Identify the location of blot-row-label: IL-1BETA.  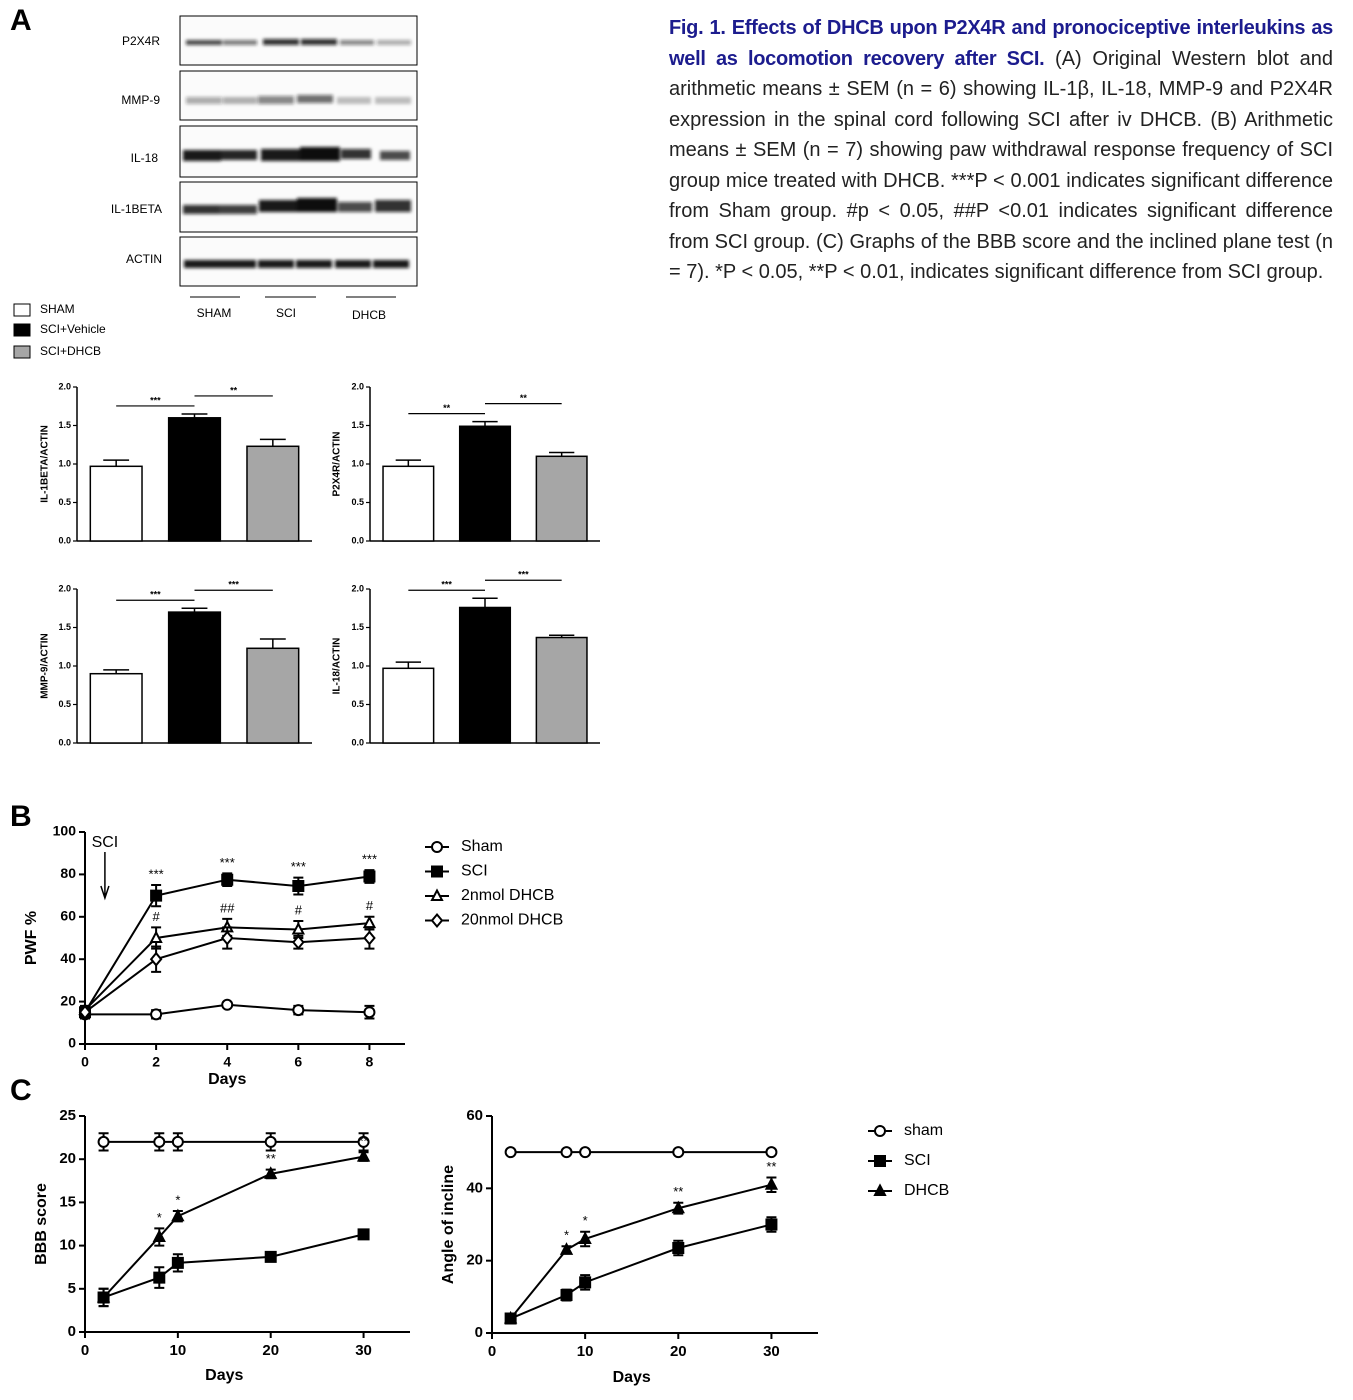
(136, 209).